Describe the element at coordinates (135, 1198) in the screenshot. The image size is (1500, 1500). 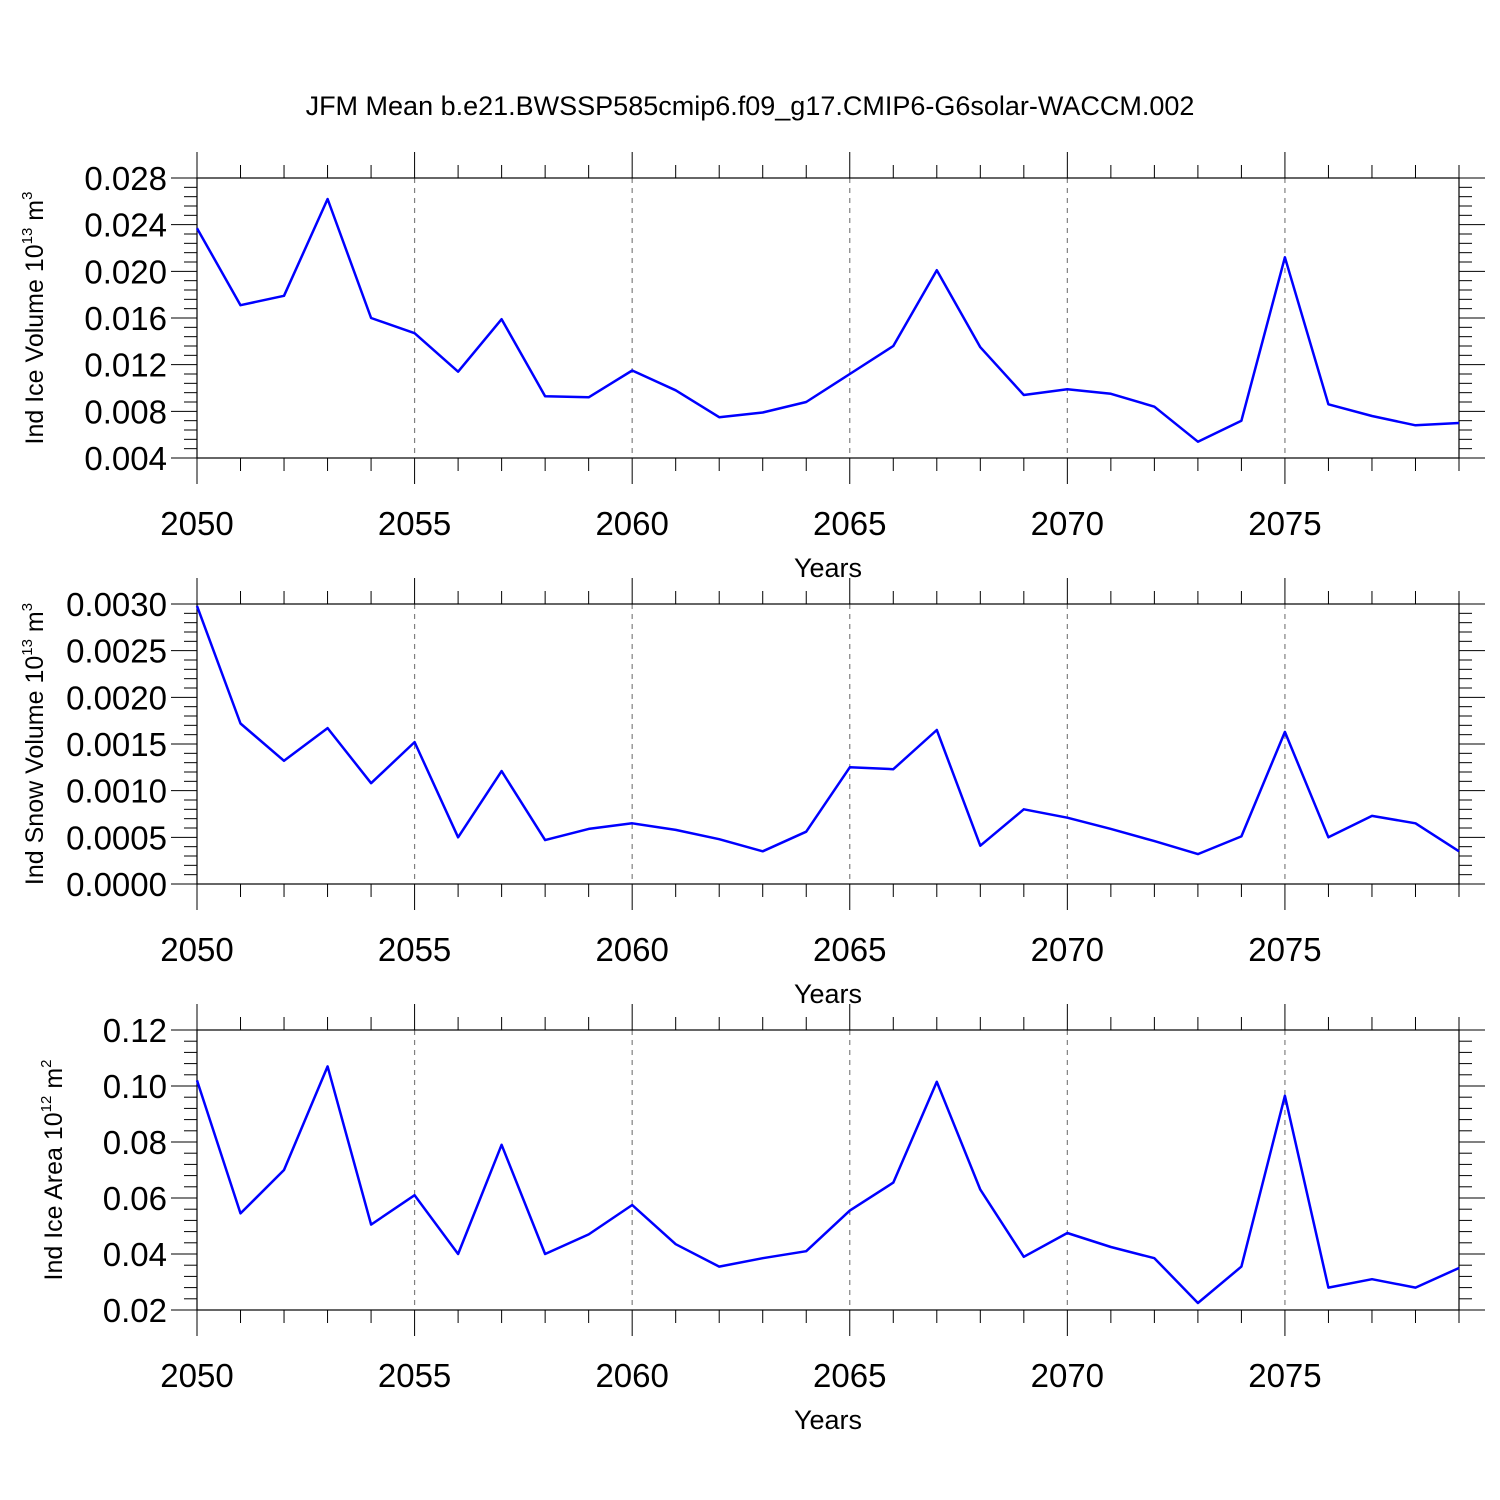
I see `y-tick-label: 0.06` at that location.